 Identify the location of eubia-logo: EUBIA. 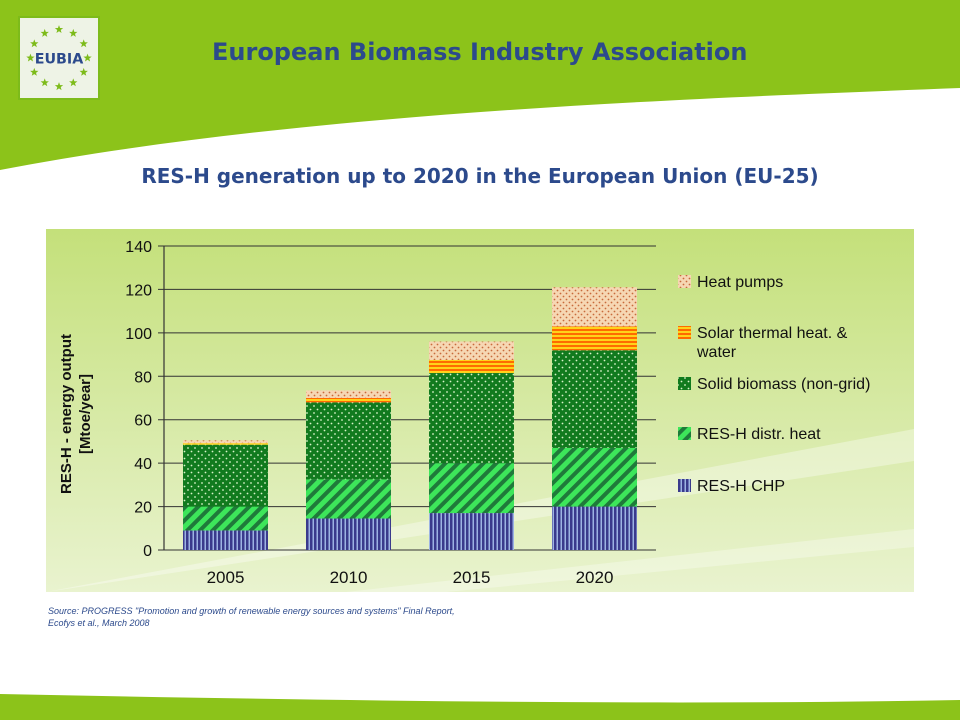
(59, 58).